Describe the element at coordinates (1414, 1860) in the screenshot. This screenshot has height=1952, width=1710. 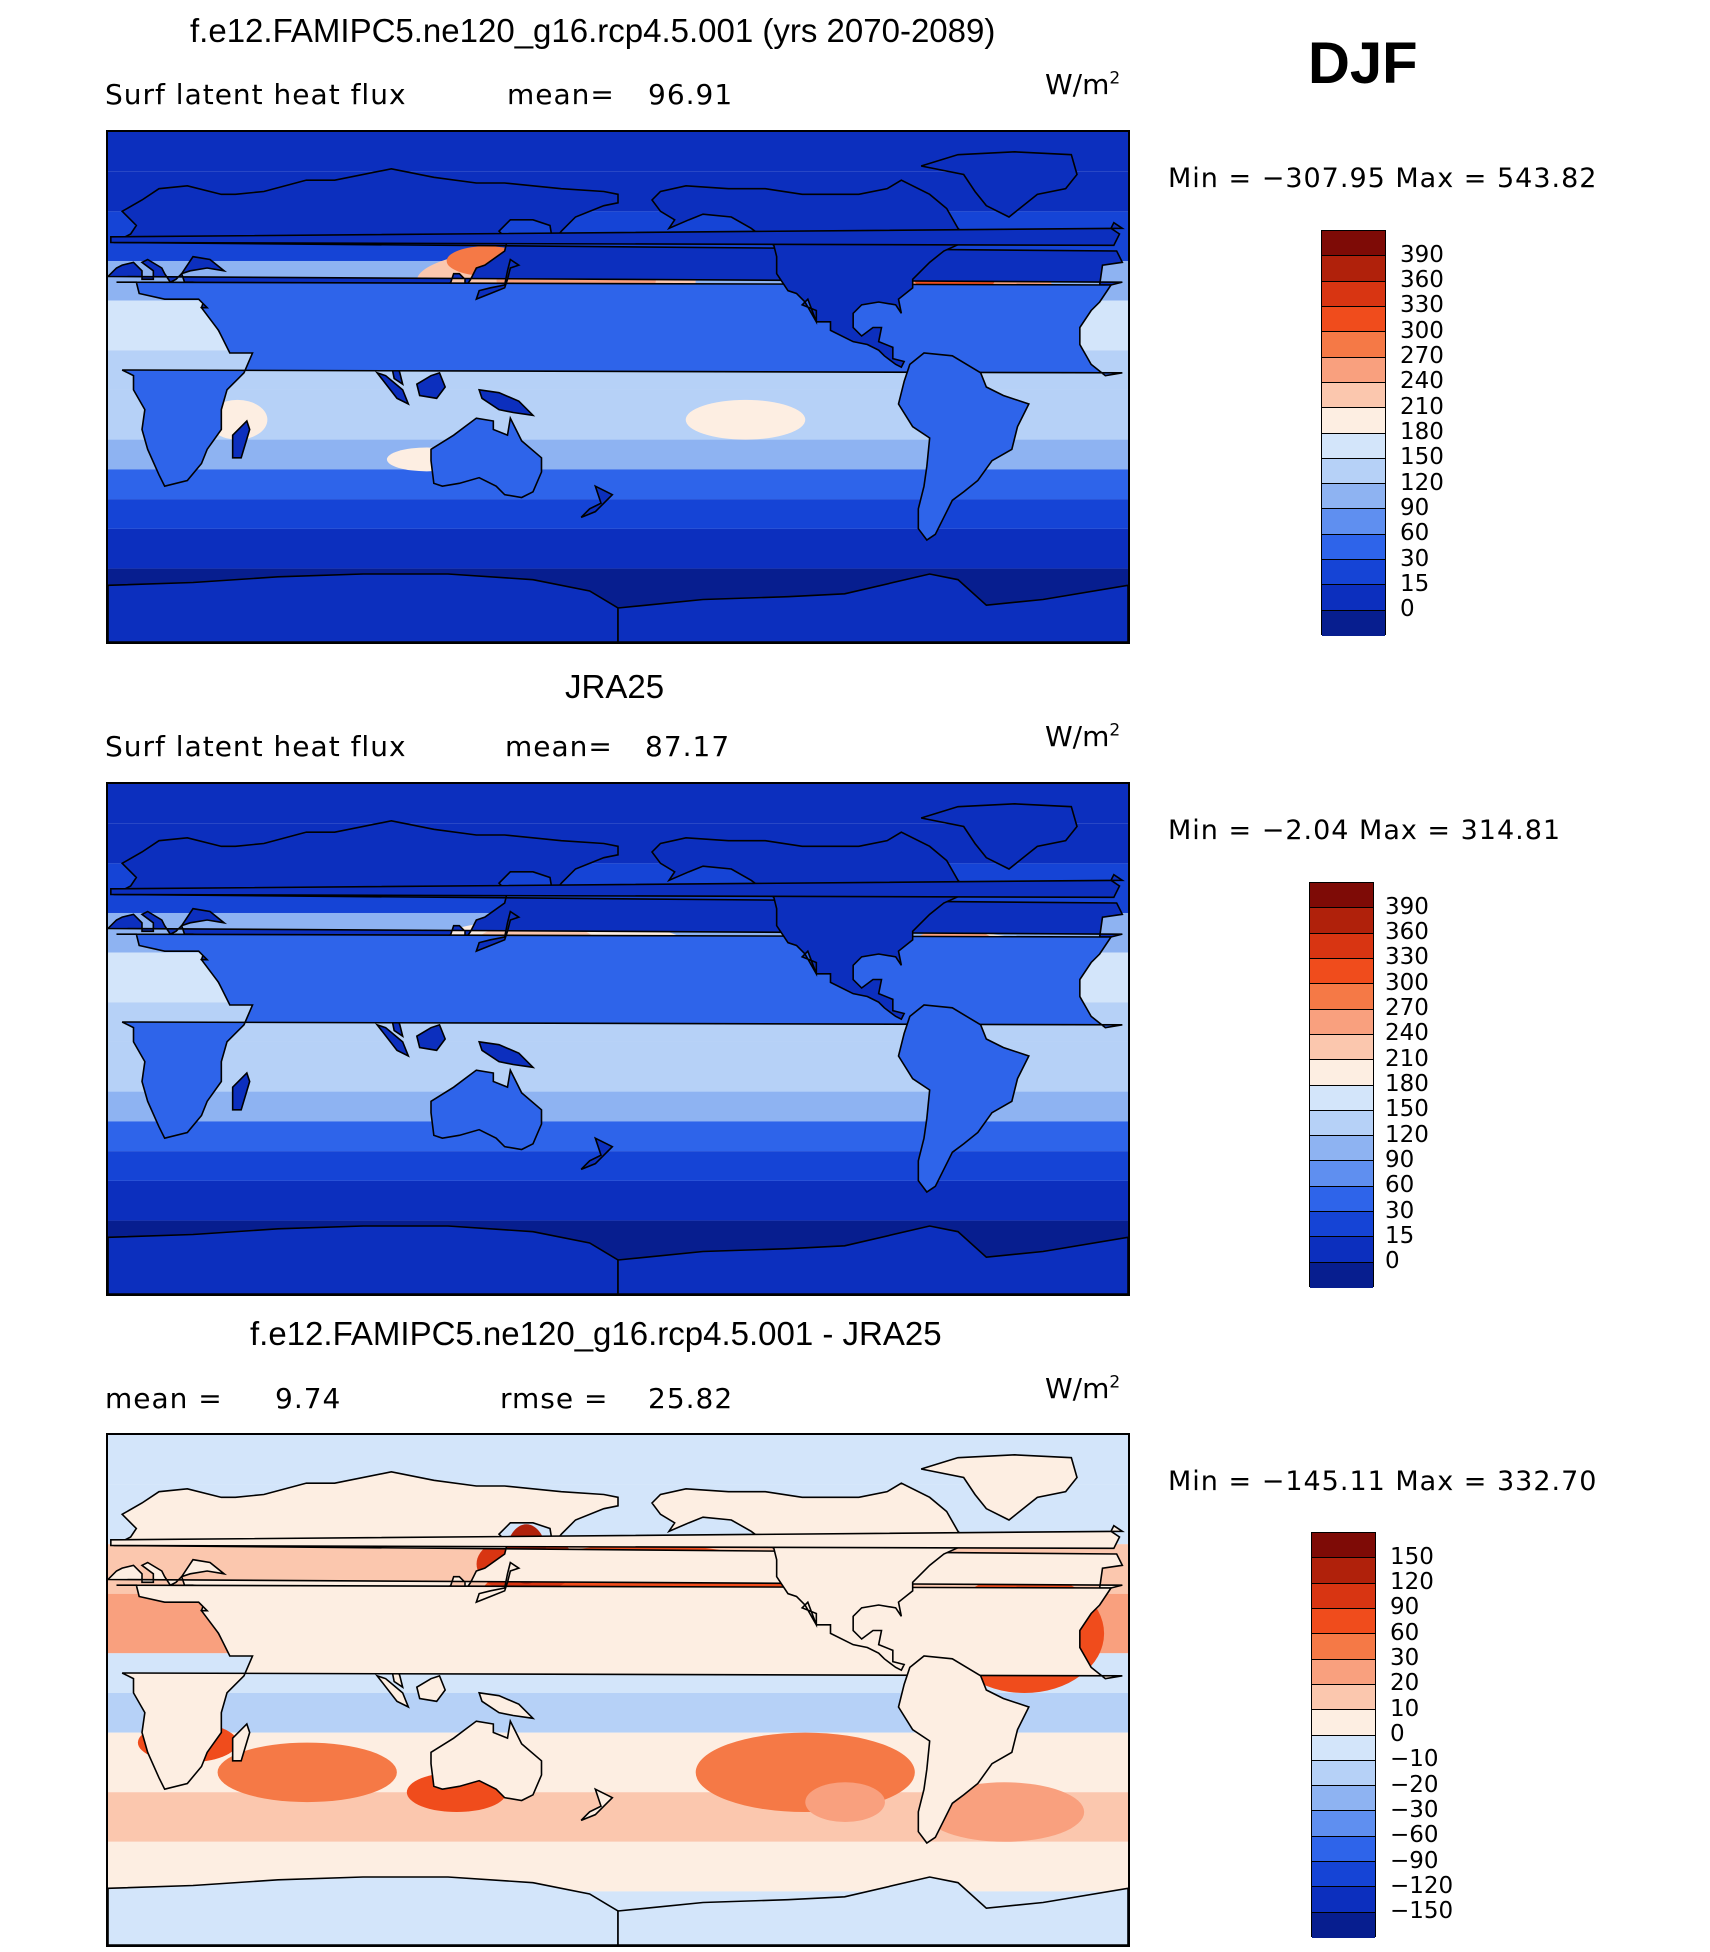
I see `colorbar-tick-label: −90` at that location.